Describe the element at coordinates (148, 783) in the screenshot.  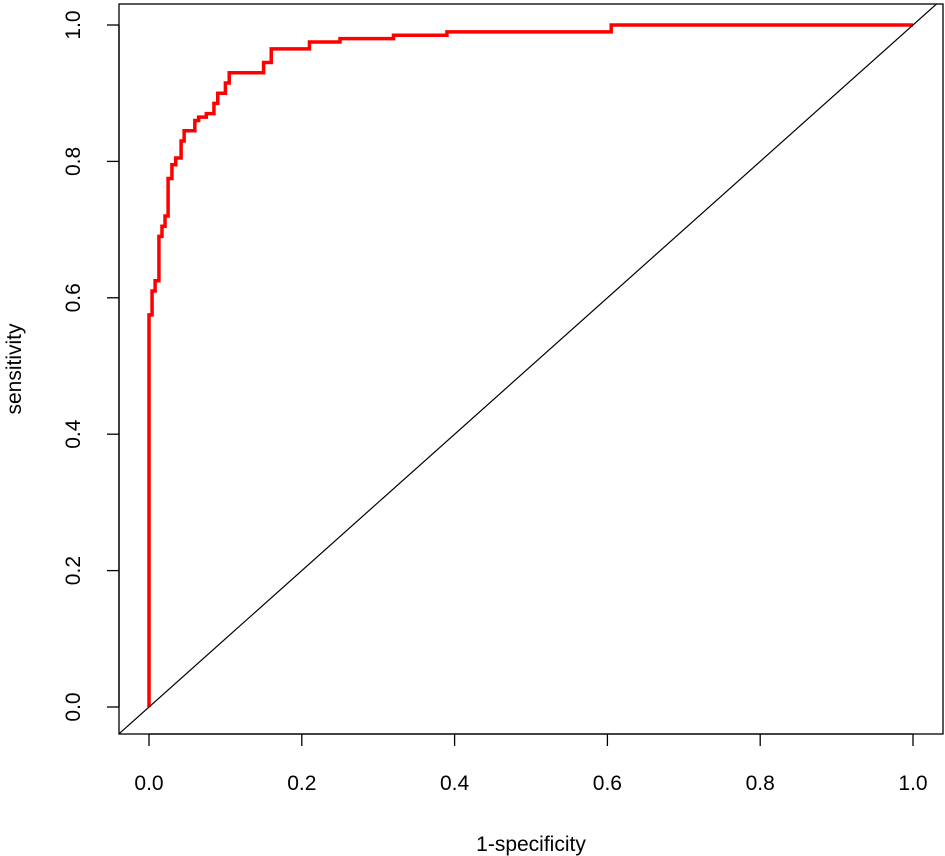
I see `x-tick-label: 0.0` at that location.